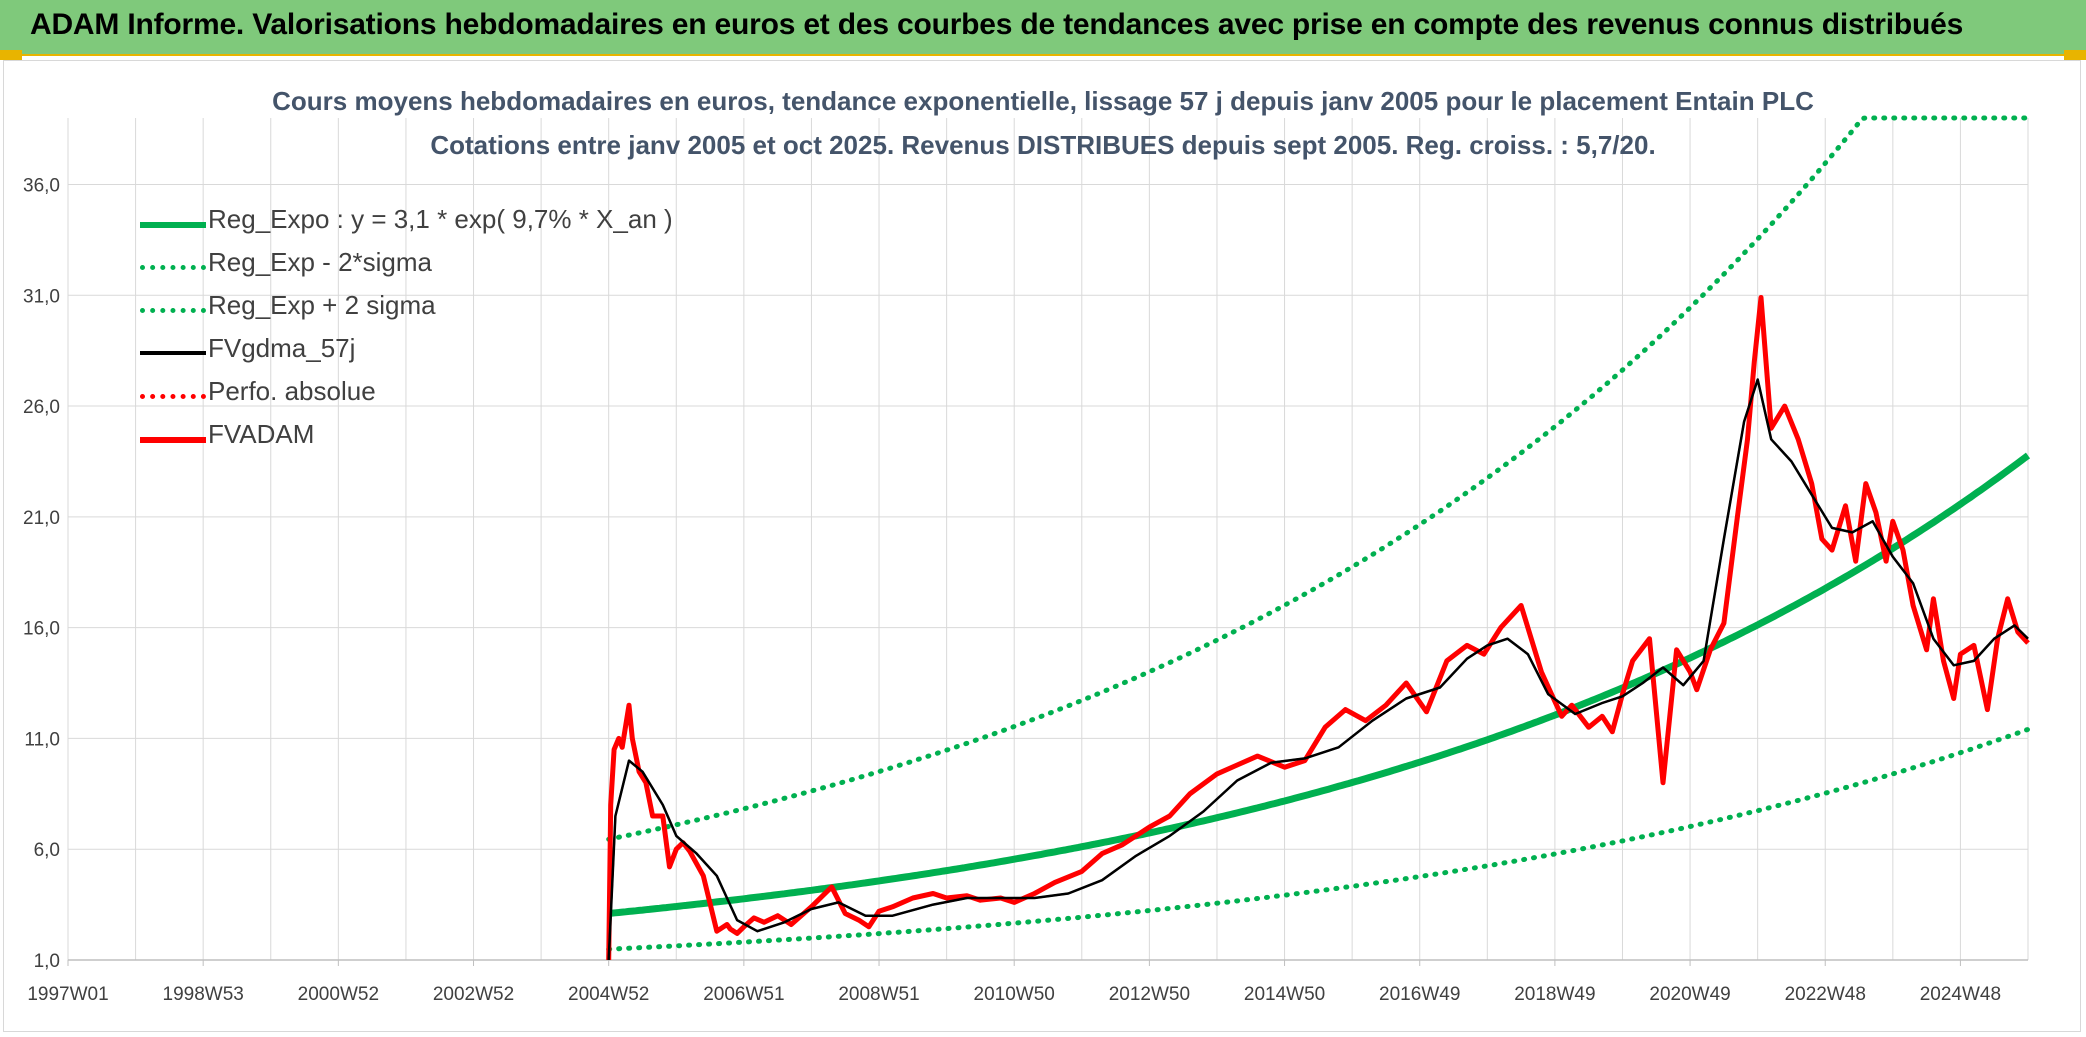  Describe the element at coordinates (41, 518) in the screenshot. I see `y-tick-label: 21,0` at that location.